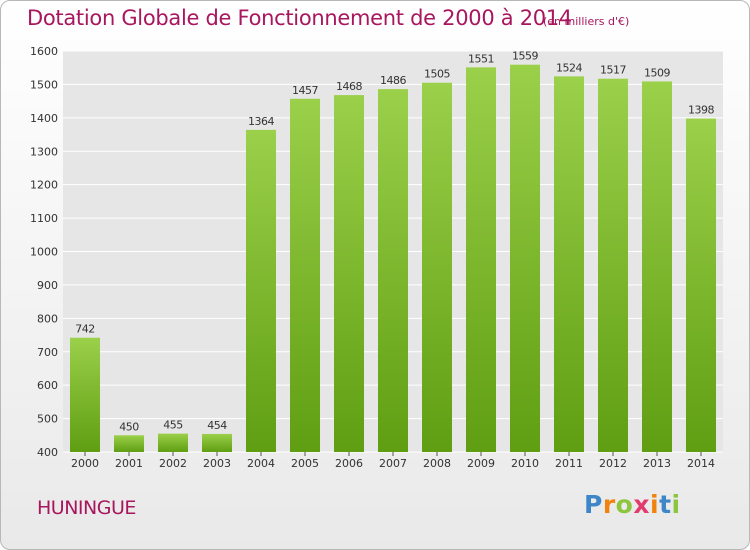  I want to click on x-tick-label: 2000, so click(85, 463).